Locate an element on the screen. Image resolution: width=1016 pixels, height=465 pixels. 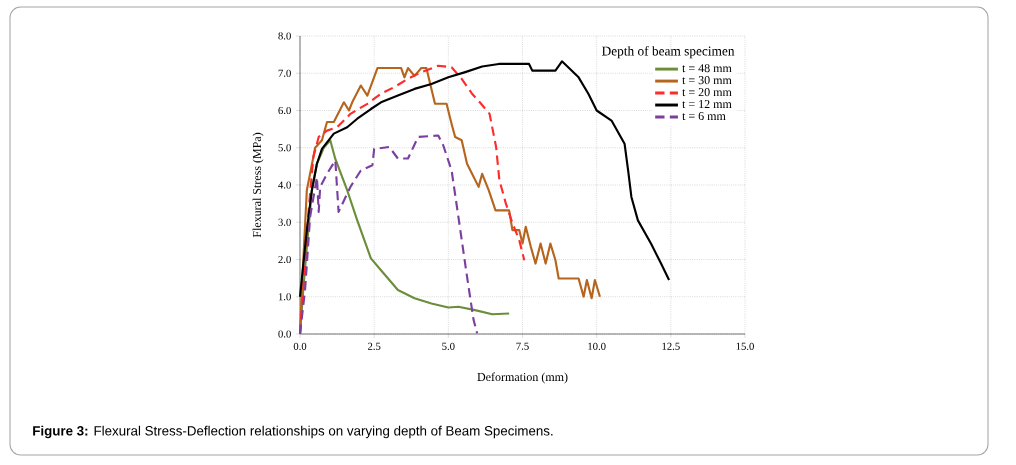
line-series is located at coordinates (388, 235).